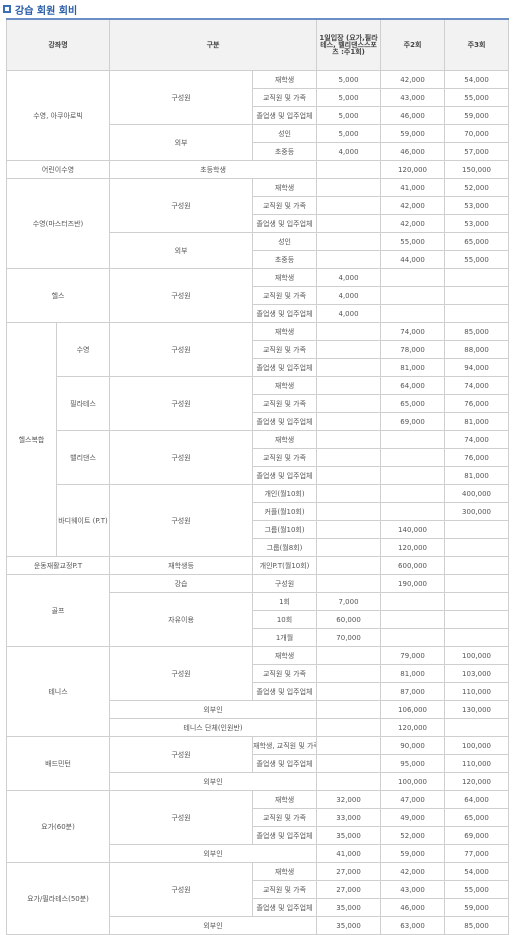  Describe the element at coordinates (31, 439) in the screenshot. I see `course-name: 헬스복합` at that location.